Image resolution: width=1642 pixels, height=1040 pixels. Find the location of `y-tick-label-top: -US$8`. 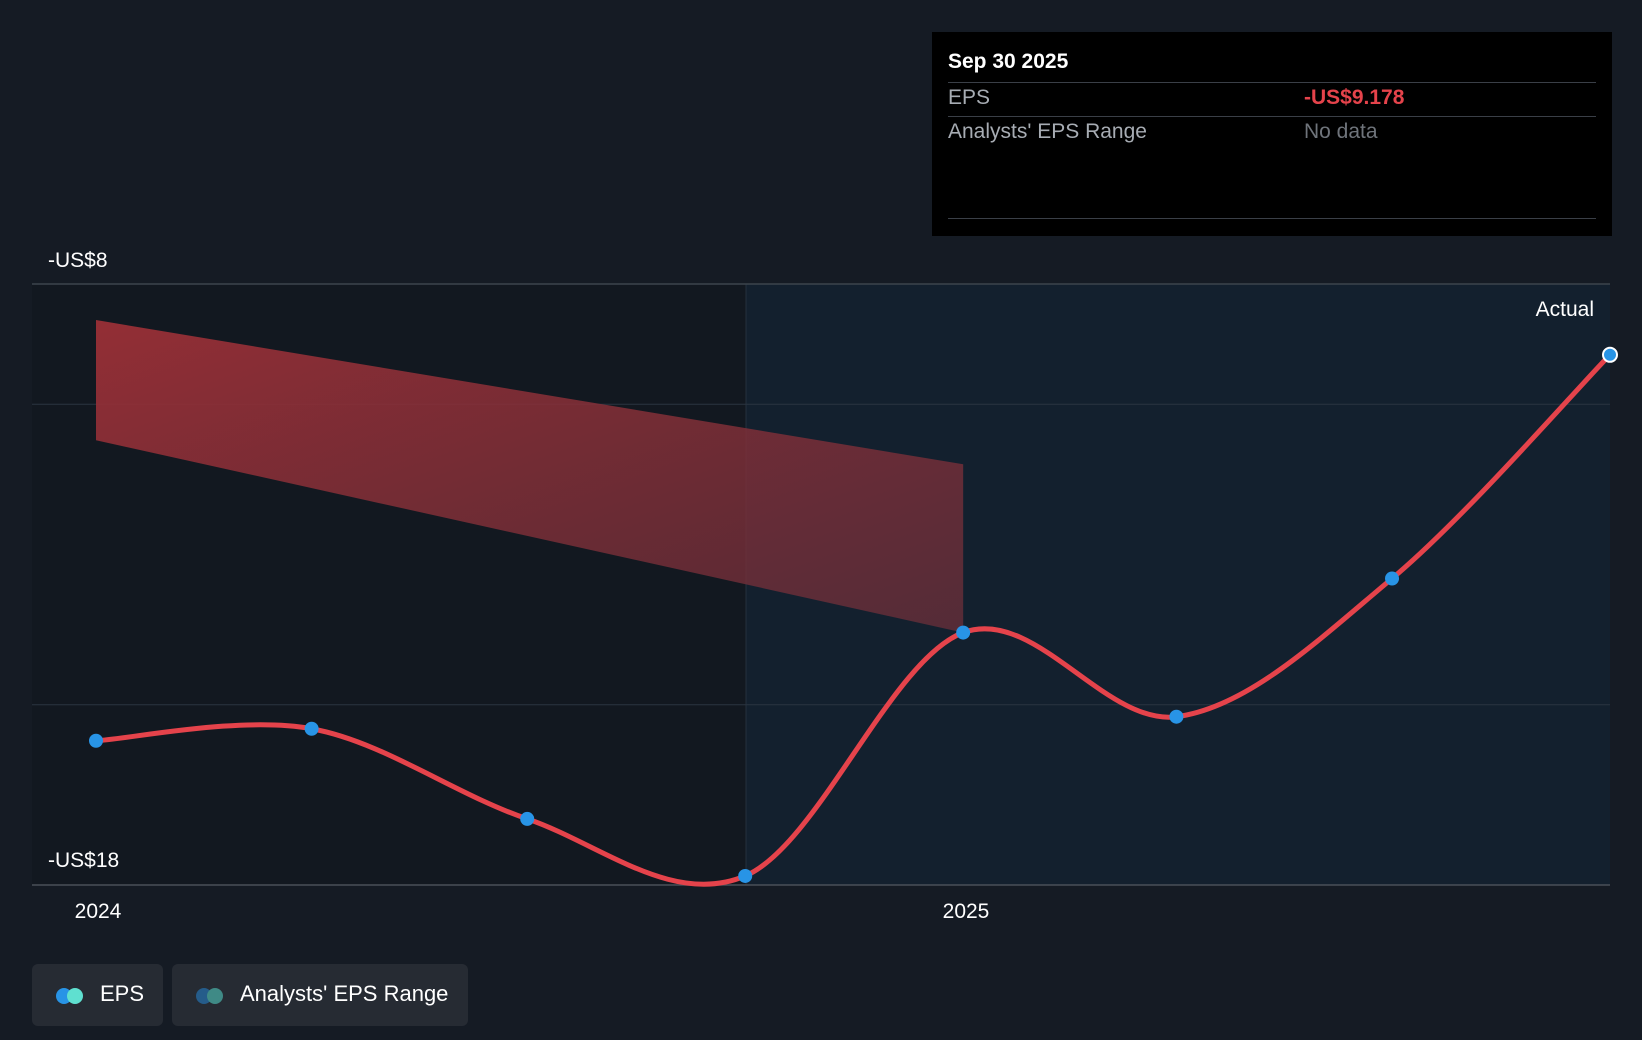

y-tick-label-top: -US$8 is located at coordinates (78, 260).